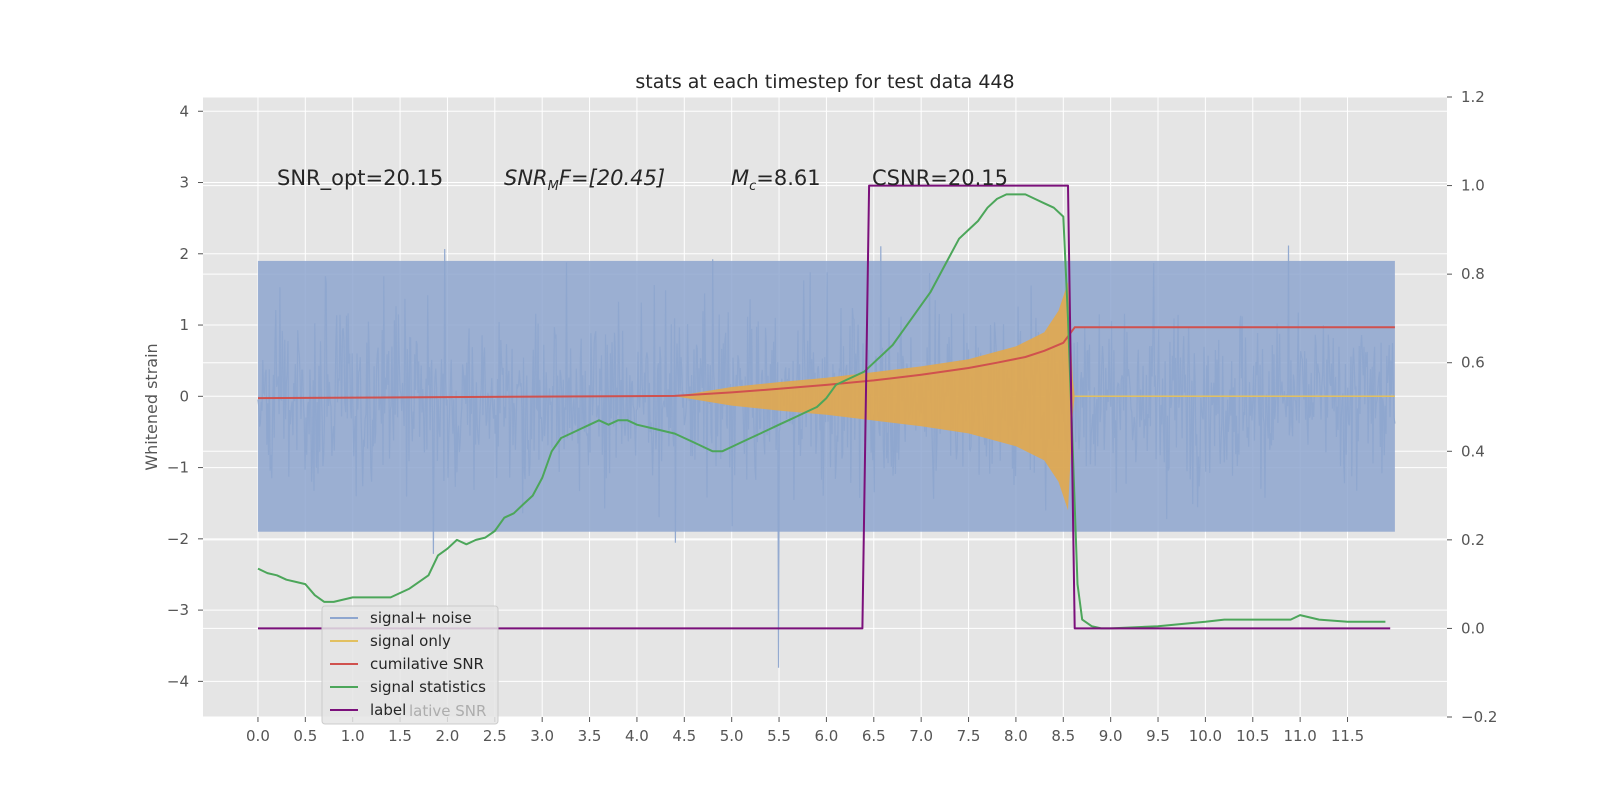 The image size is (1600, 804). Describe the element at coordinates (448, 736) in the screenshot. I see `x-tick-label: 2.0` at that location.